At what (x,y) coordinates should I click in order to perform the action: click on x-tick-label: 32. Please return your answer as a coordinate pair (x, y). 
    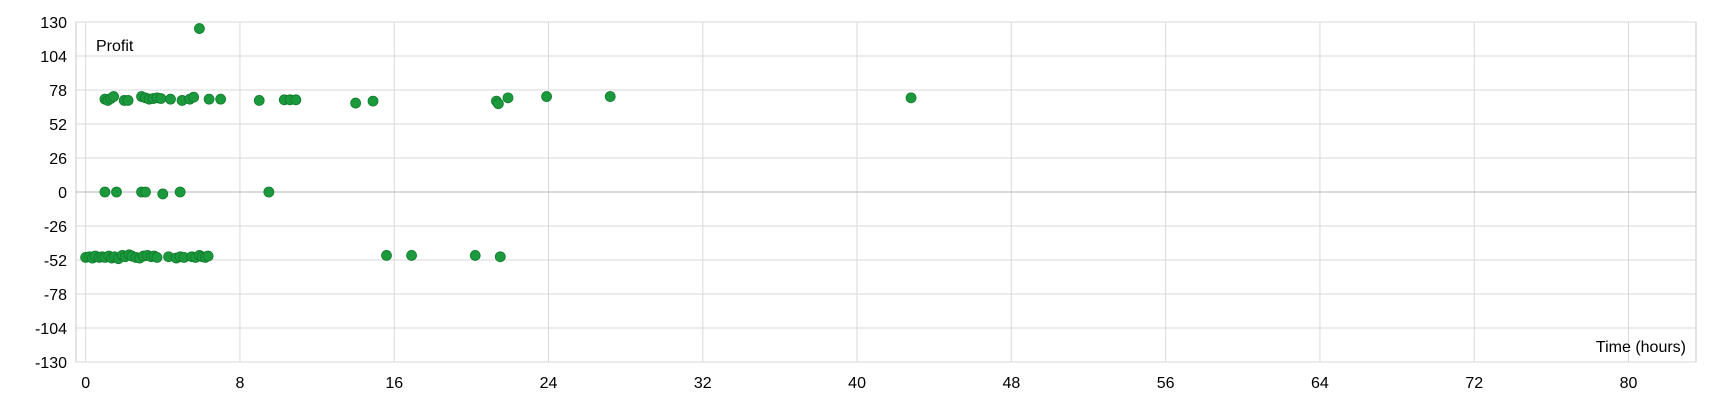
    Looking at the image, I should click on (703, 383).